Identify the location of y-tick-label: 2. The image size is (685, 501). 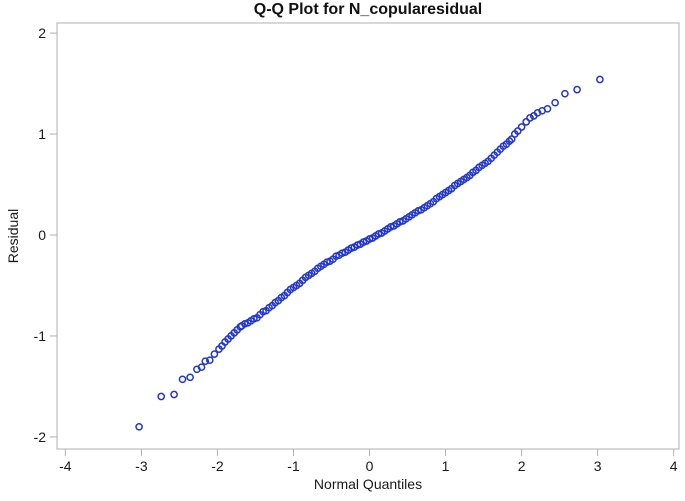
(42, 33).